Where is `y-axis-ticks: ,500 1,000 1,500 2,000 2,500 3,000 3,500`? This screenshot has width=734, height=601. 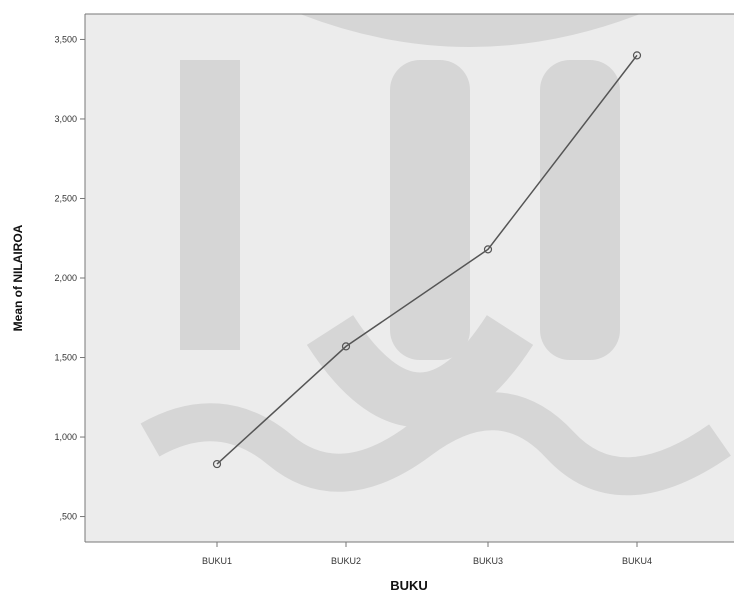
y-axis-ticks: ,500 1,000 1,500 2,000 2,500 3,000 3,500 is located at coordinates (69, 278).